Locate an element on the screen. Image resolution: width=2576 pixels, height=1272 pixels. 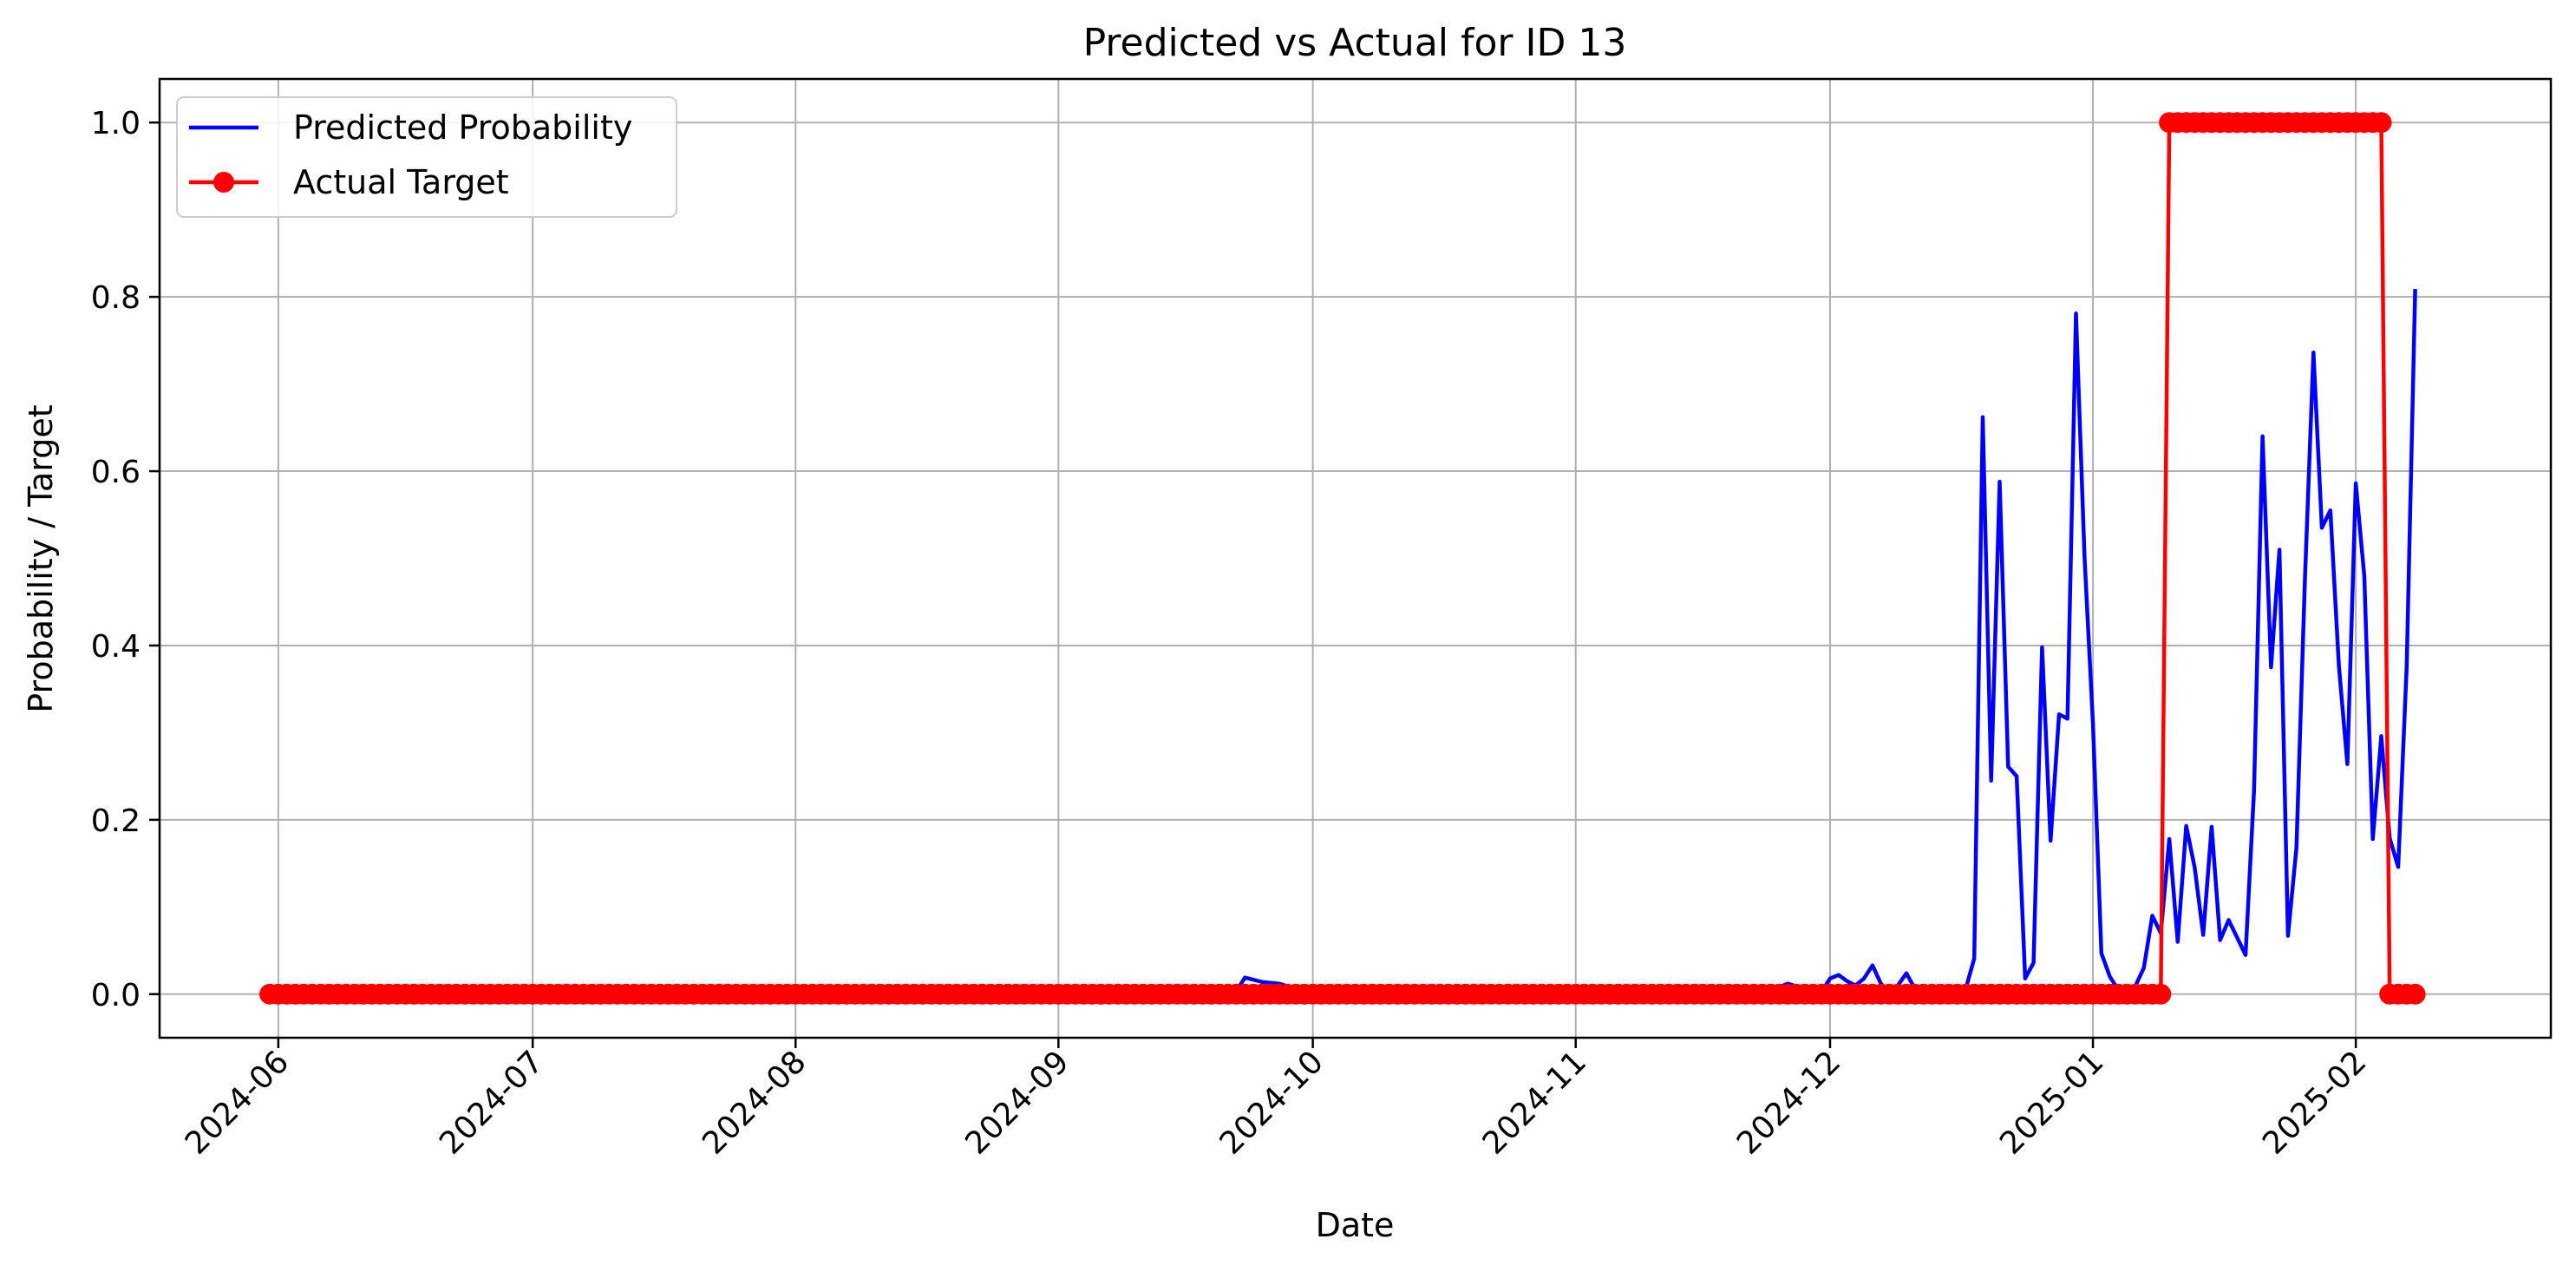
y-tick-label: 0.0 is located at coordinates (116, 995).